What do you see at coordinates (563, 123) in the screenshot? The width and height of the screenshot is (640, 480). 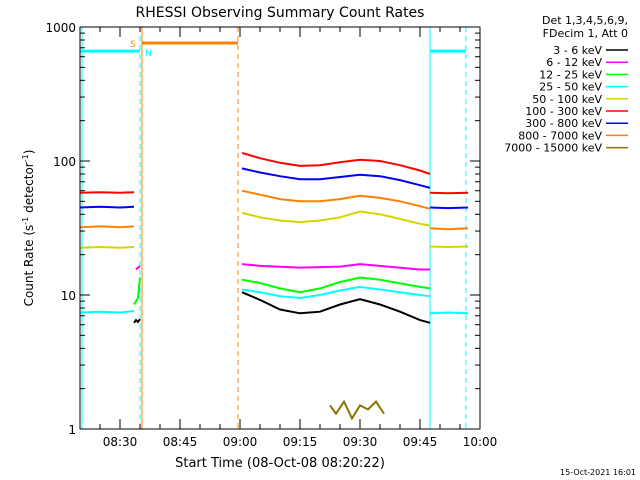 I see `legend-label: 300 - 800 keV` at bounding box center [563, 123].